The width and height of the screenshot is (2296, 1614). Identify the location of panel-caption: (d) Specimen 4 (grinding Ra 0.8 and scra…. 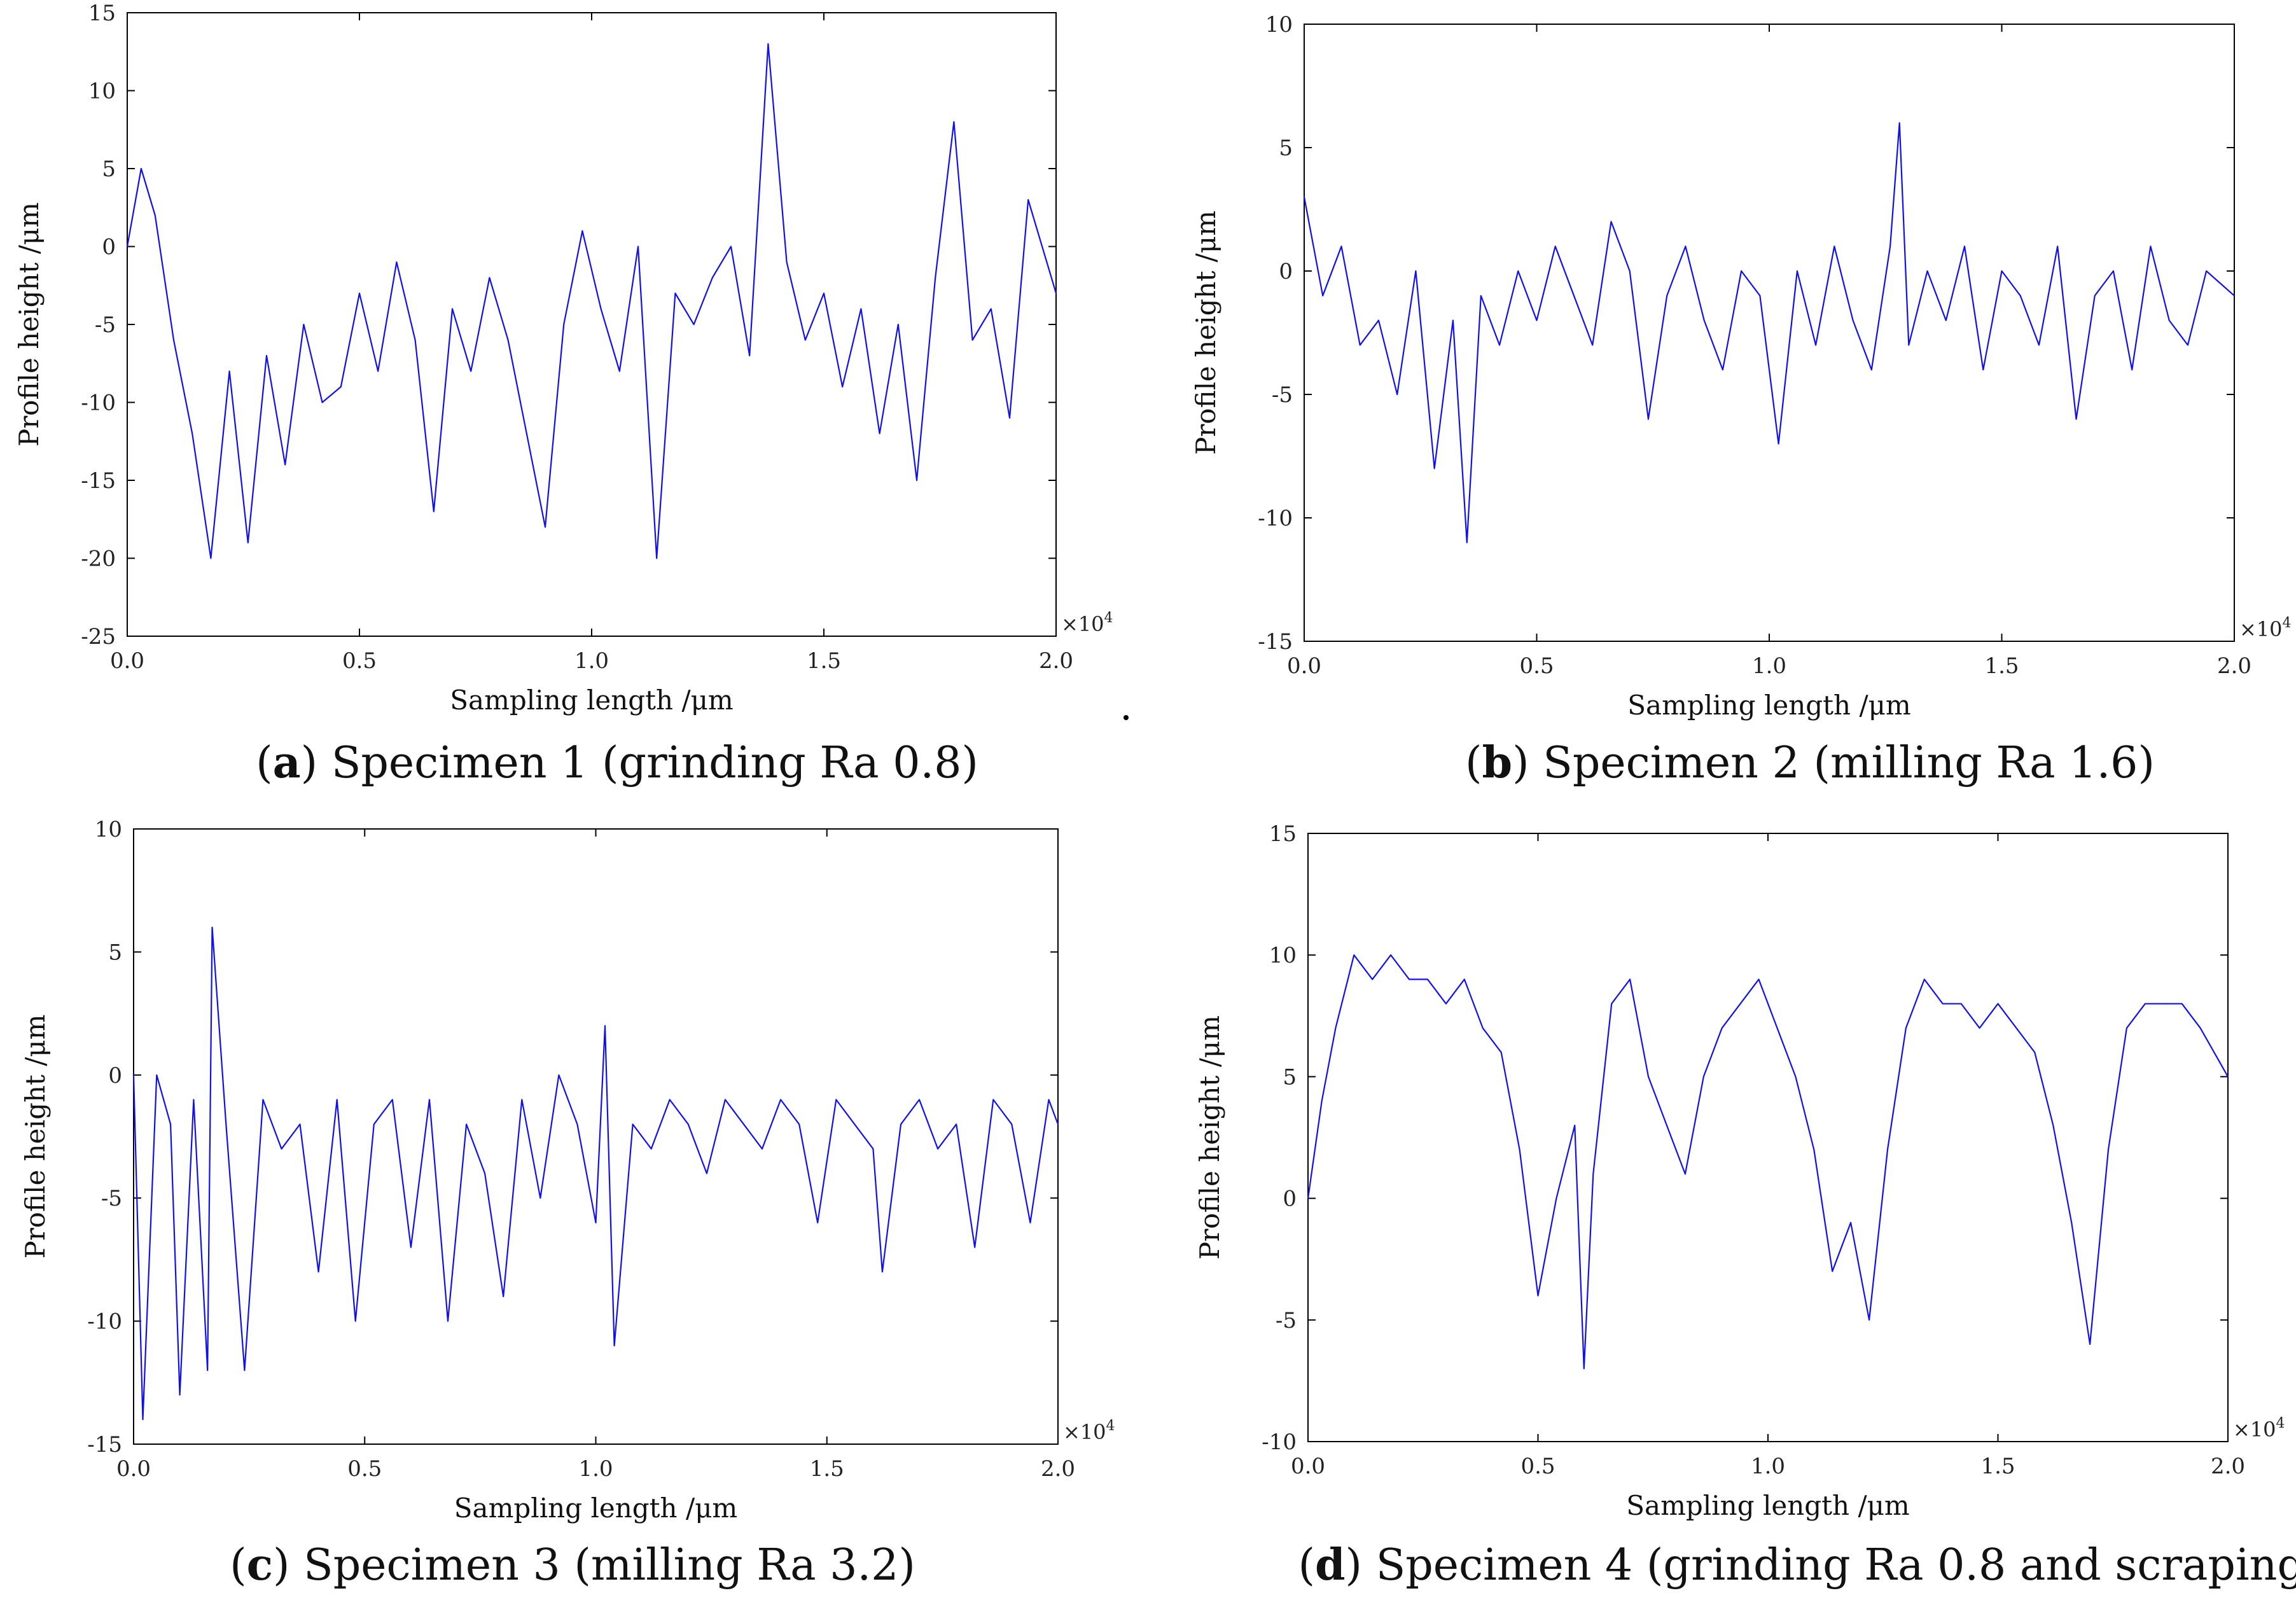
(1797, 1565).